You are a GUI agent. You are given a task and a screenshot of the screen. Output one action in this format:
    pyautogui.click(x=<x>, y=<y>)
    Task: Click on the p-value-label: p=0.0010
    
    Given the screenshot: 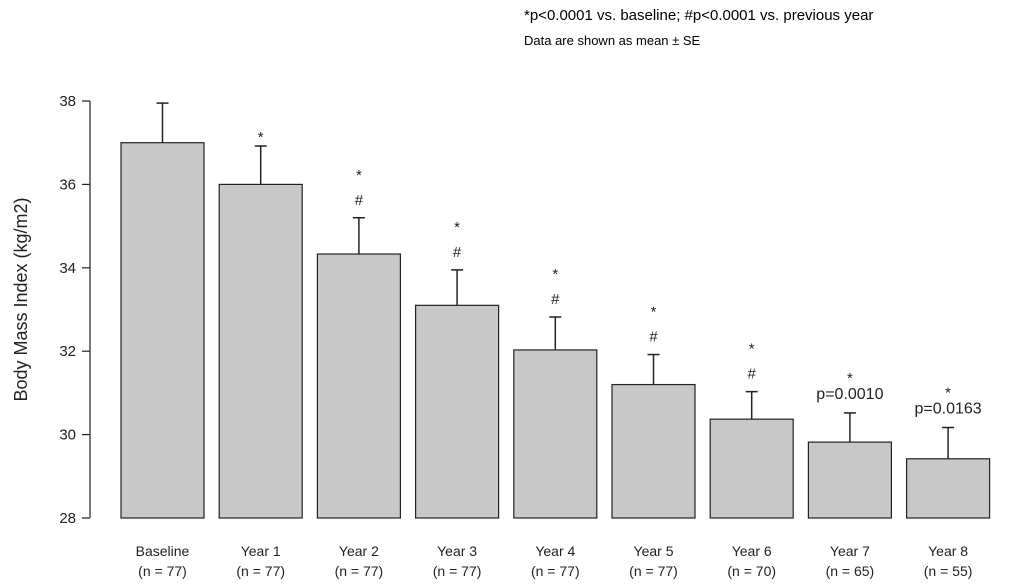 What is the action you would take?
    pyautogui.click(x=849, y=394)
    